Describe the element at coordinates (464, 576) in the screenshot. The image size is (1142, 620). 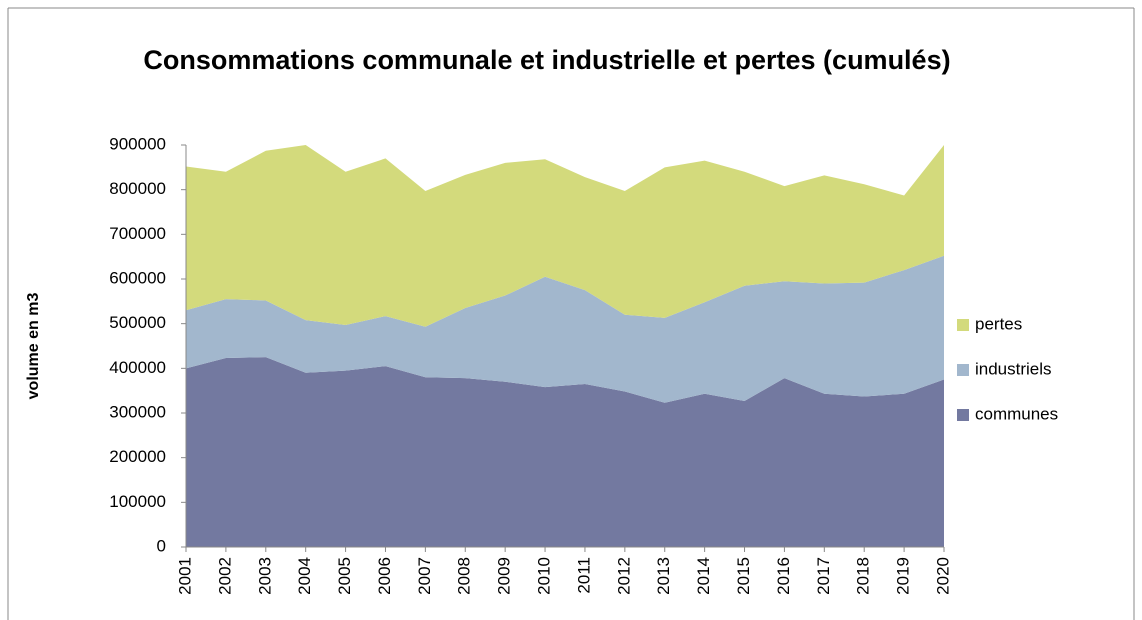
I see `x-tick-label: 2008` at that location.